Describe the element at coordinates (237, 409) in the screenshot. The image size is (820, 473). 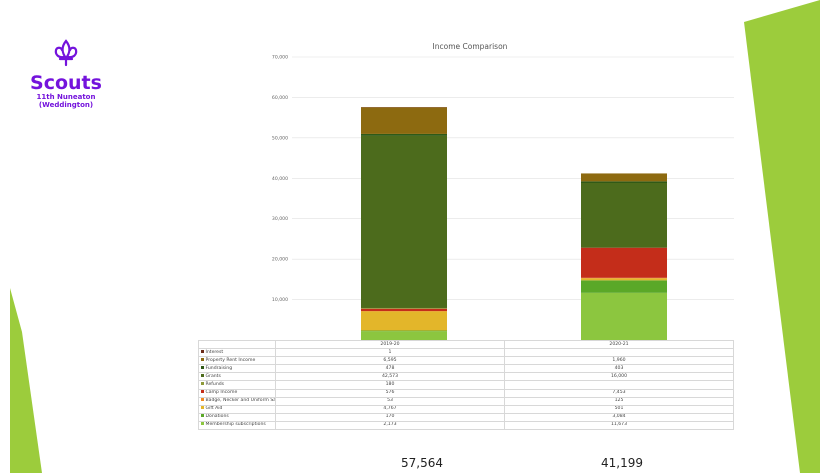
I see `legend-label: Gift Aid` at that location.